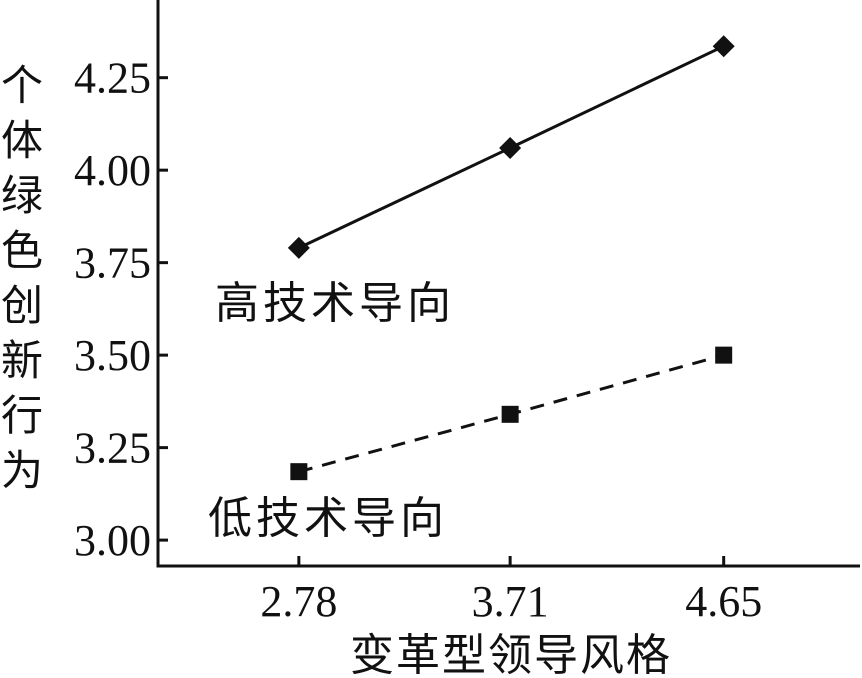 This screenshot has width=862, height=678. I want to click on y-axis-title-char: 绿, so click(22, 195).